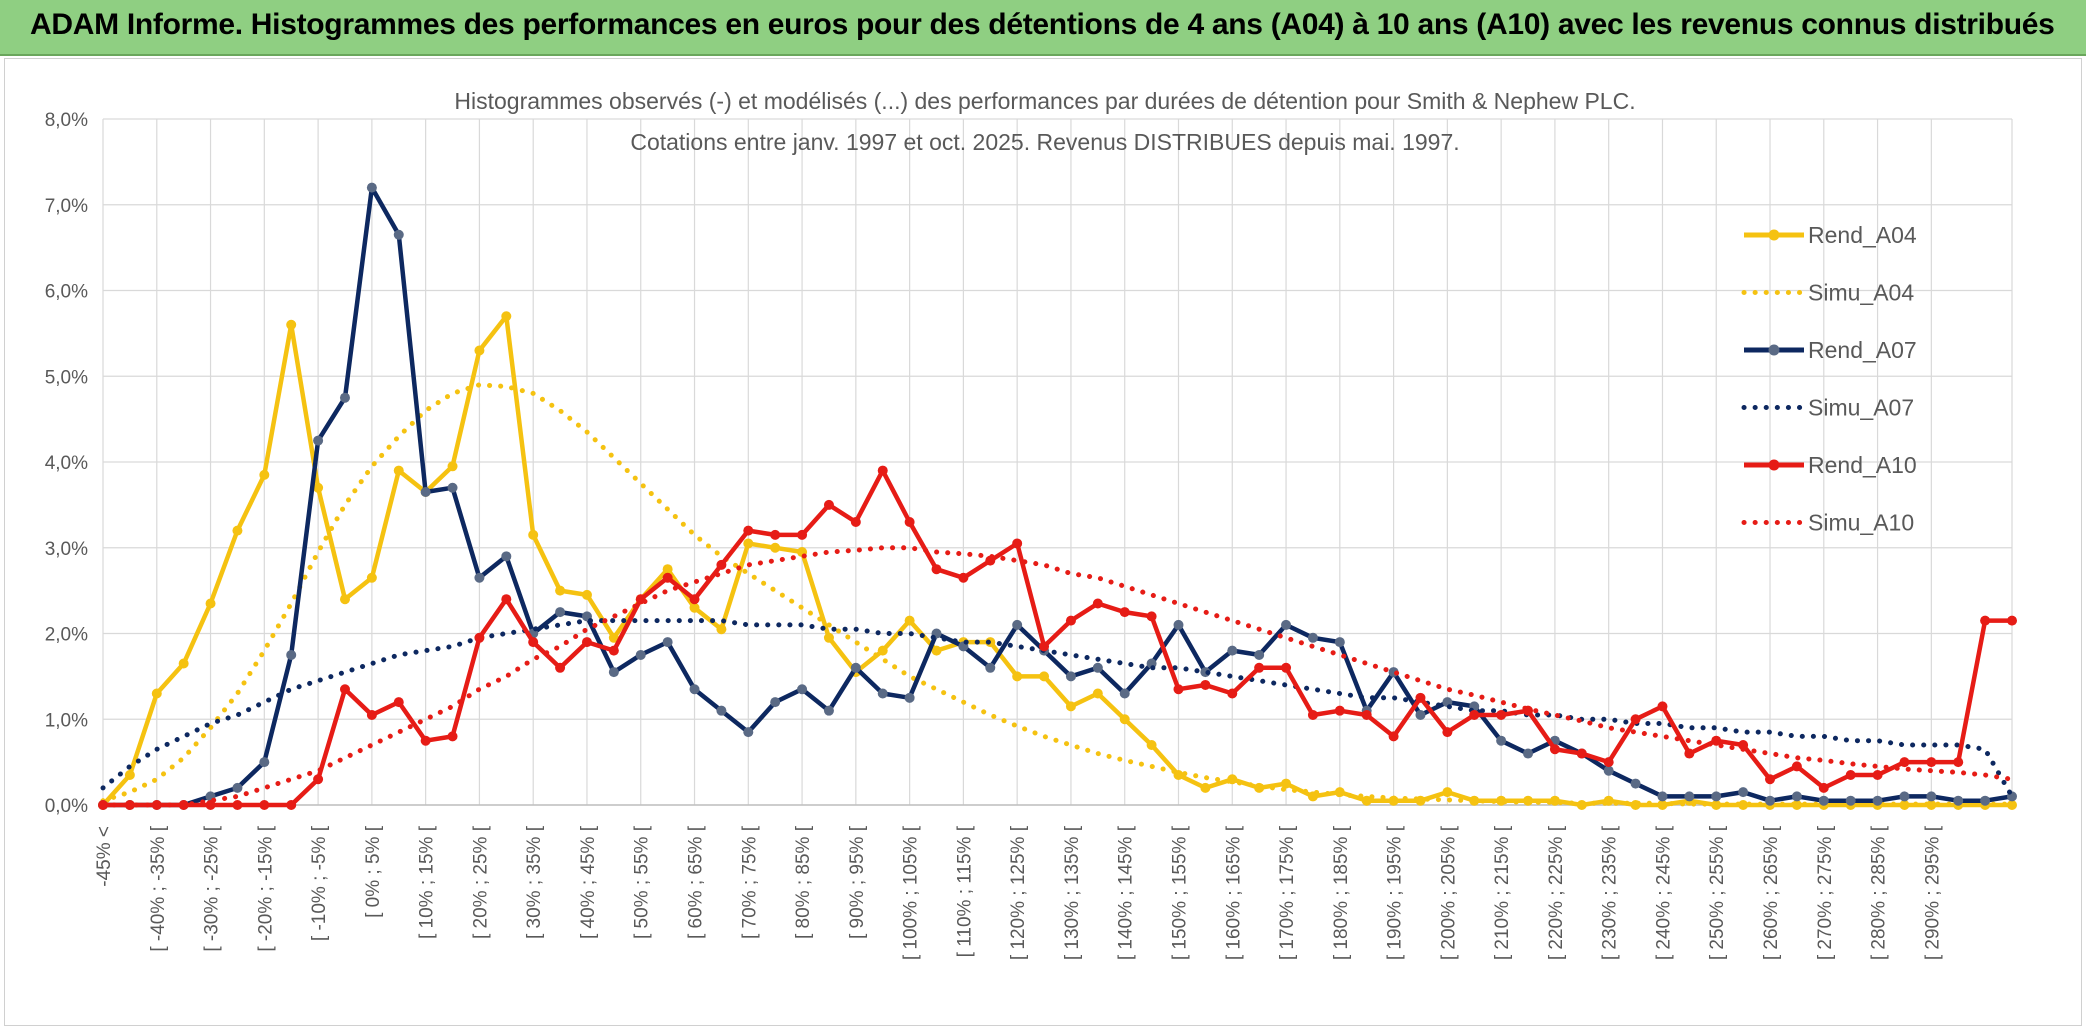 Image resolution: width=2086 pixels, height=1033 pixels. Describe the element at coordinates (1179, 892) in the screenshot. I see `x-tick-label: [ 150% ; 155% [` at that location.